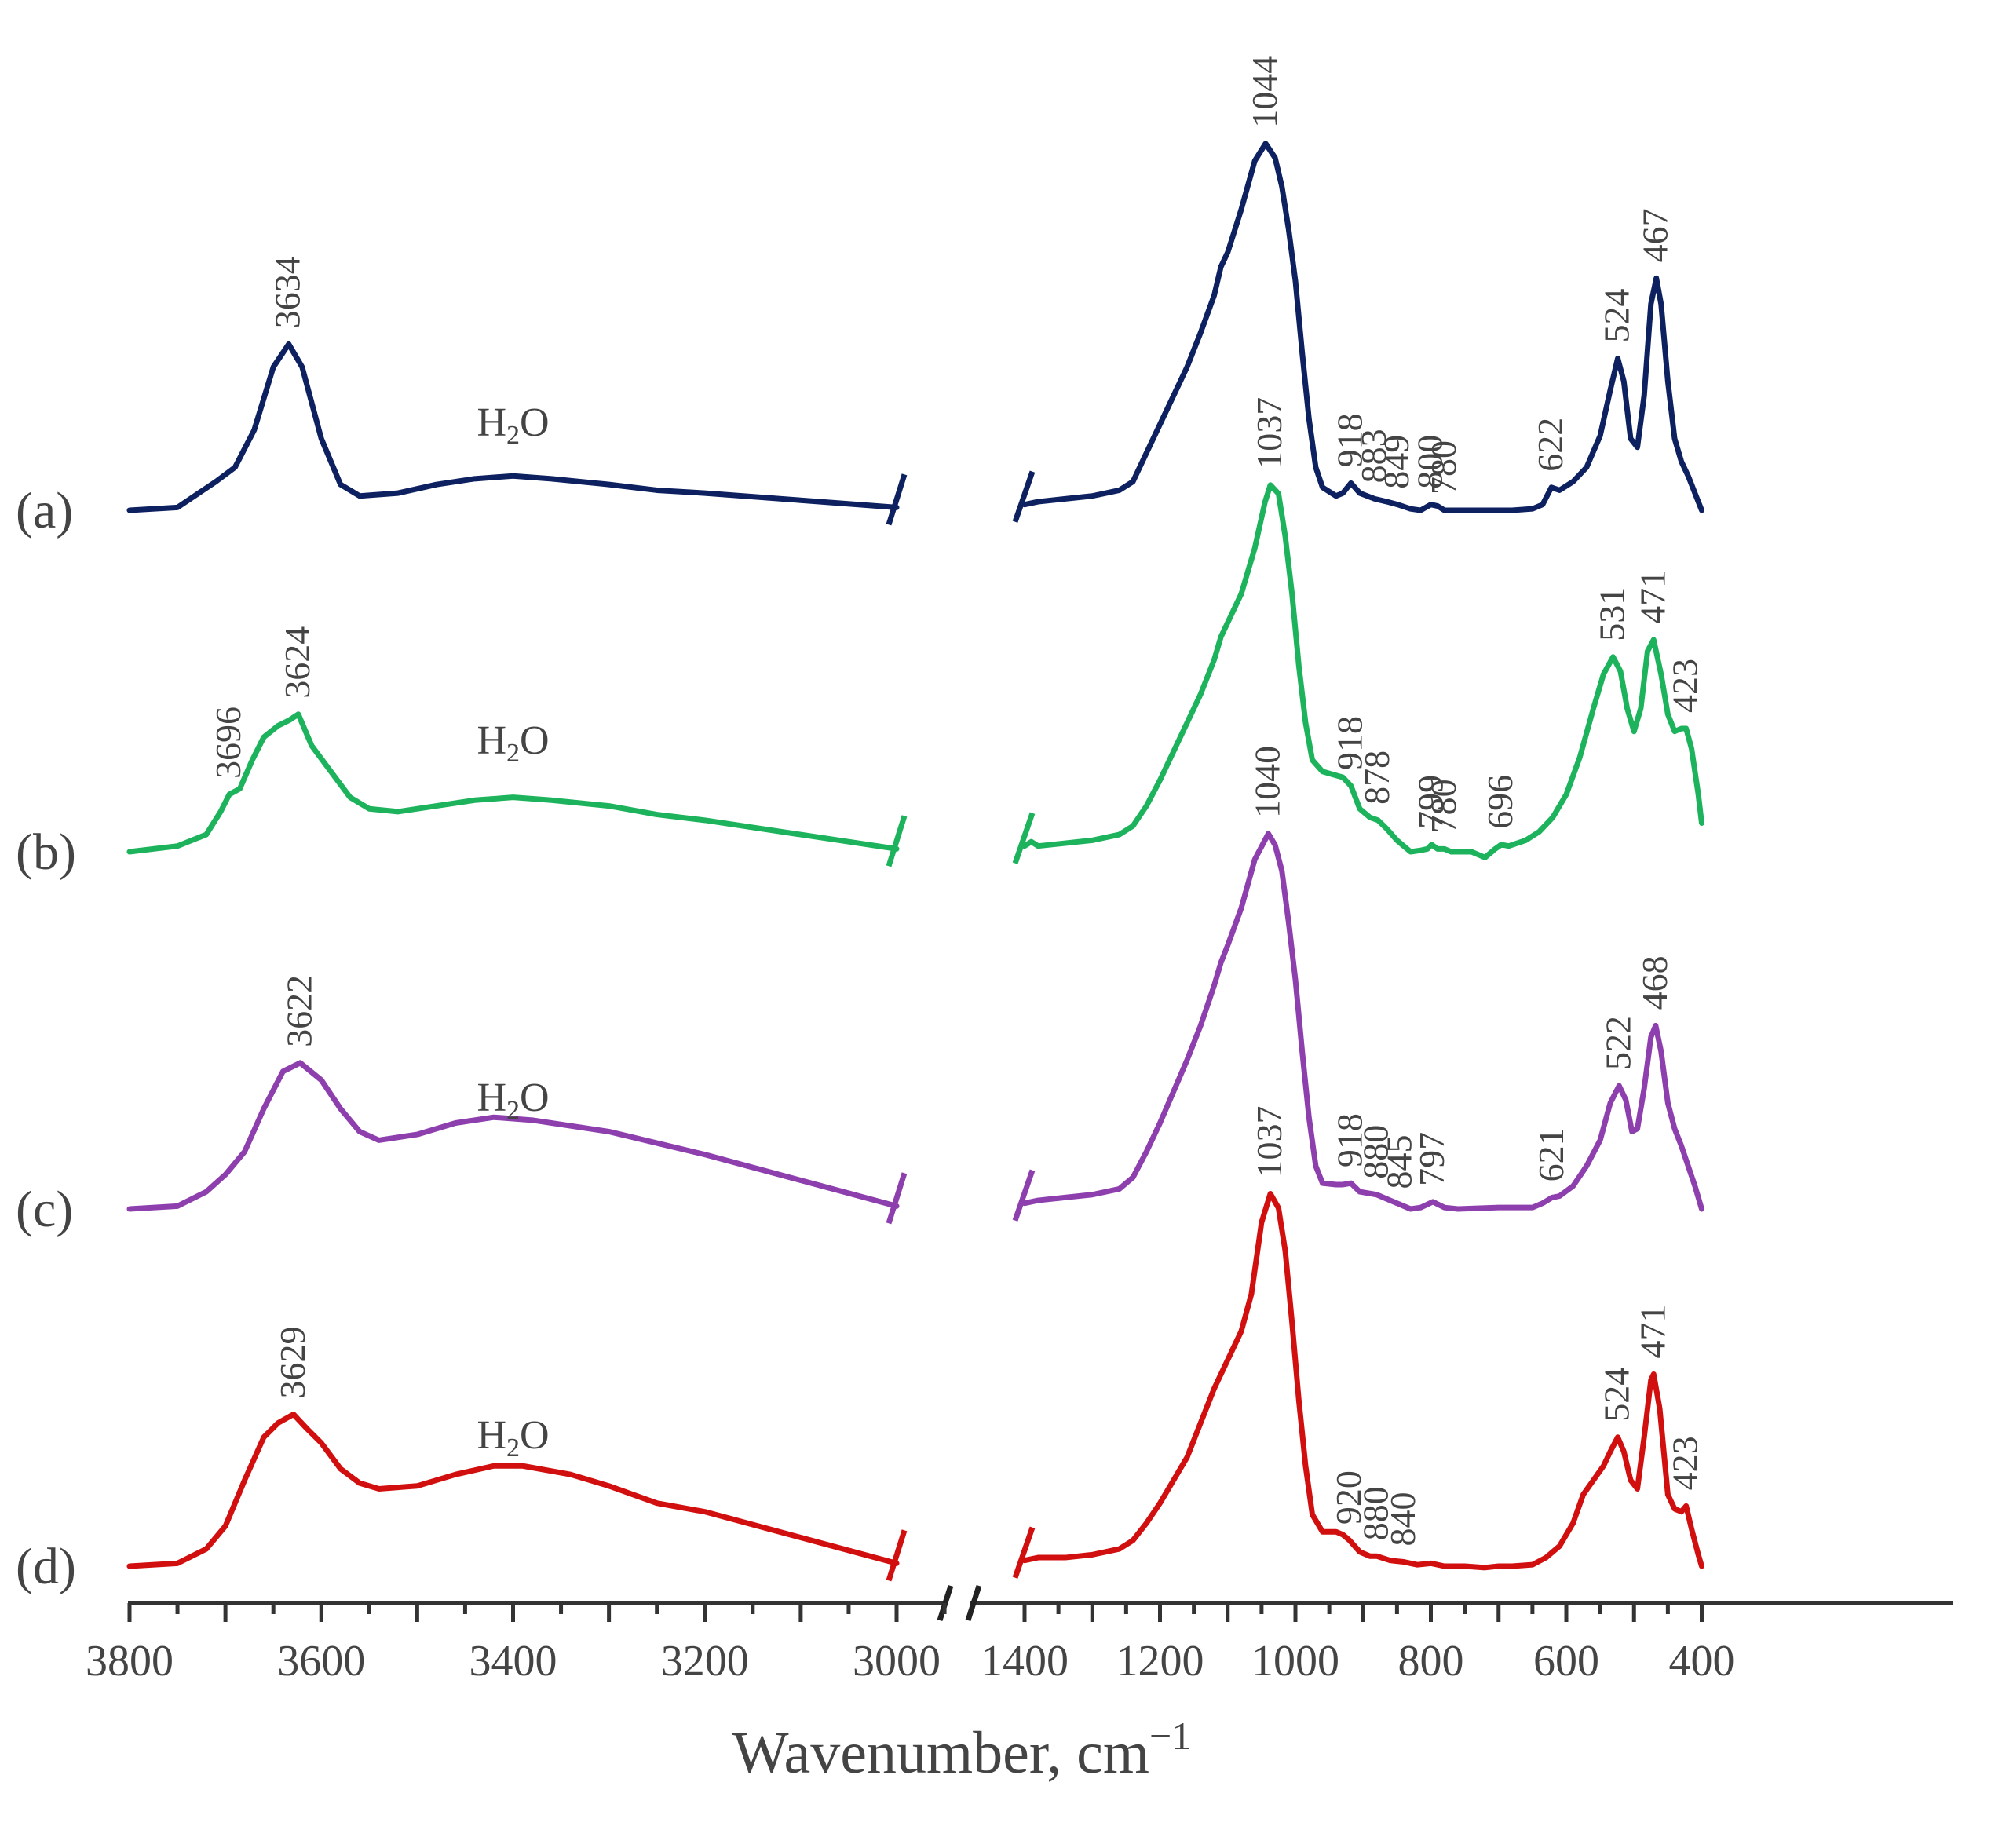  I want to click on peak-label: 799, so click(1430, 802).